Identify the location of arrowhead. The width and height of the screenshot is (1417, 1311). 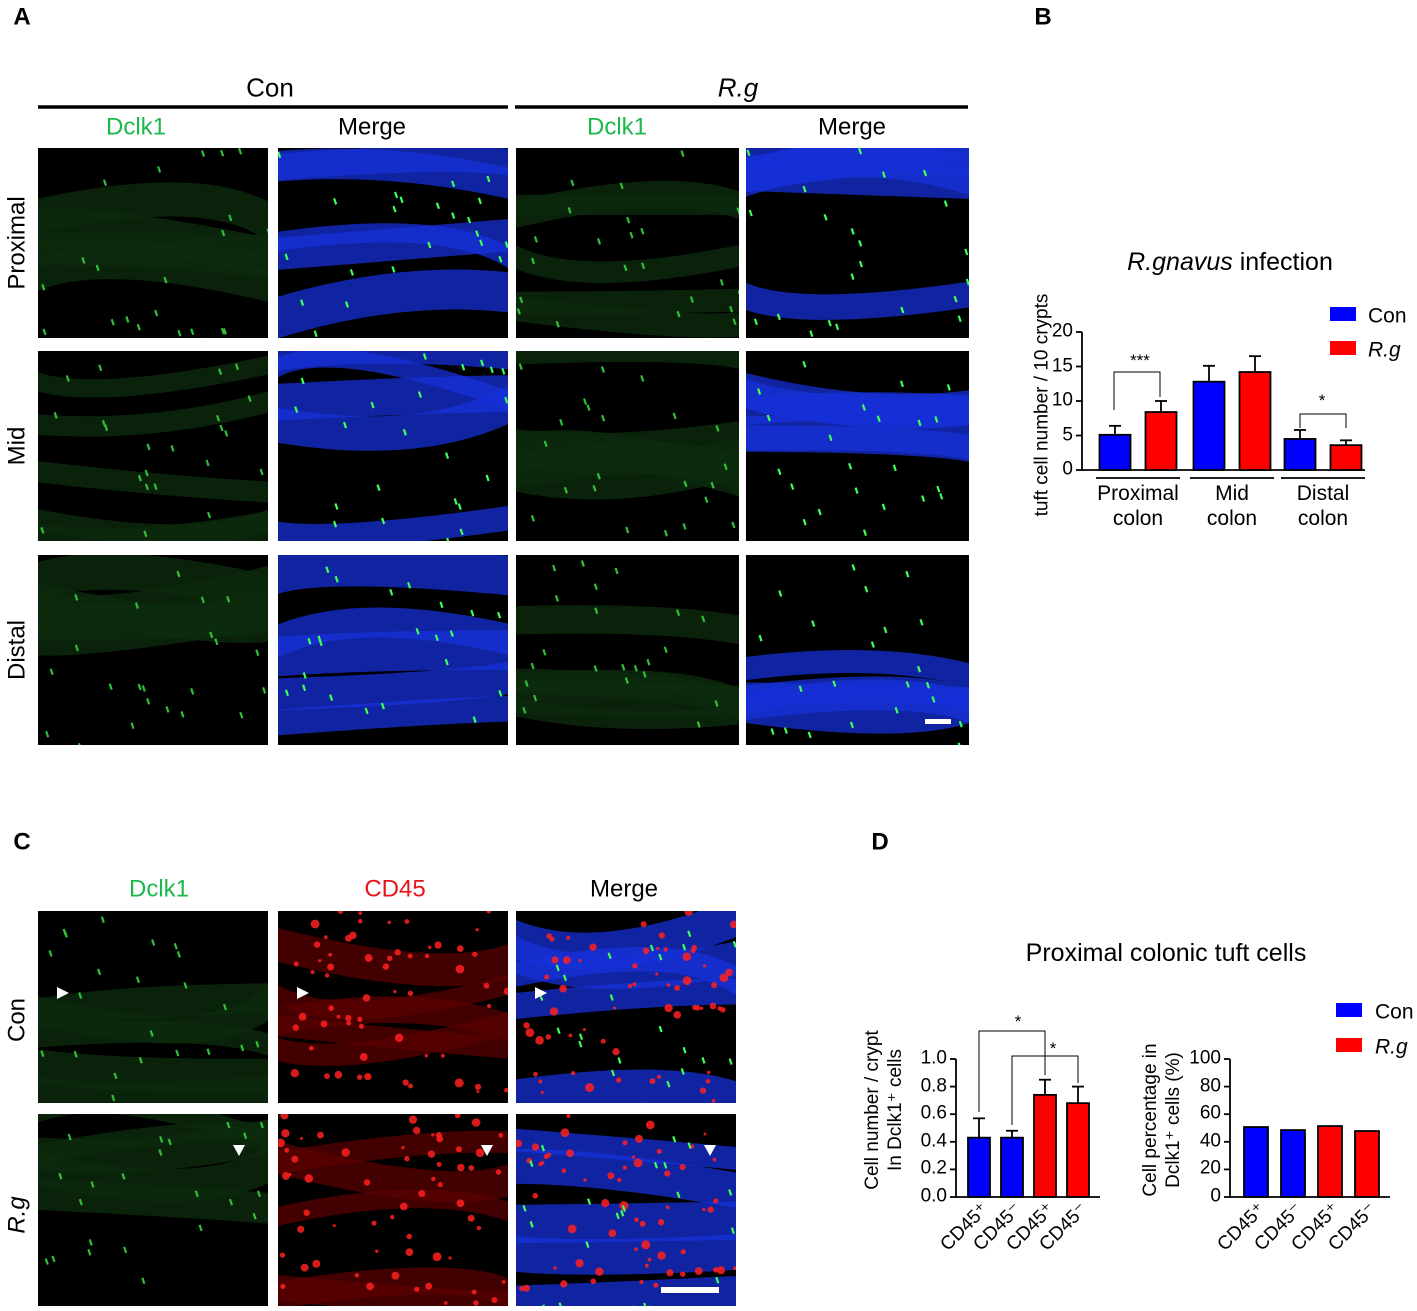
(541, 993).